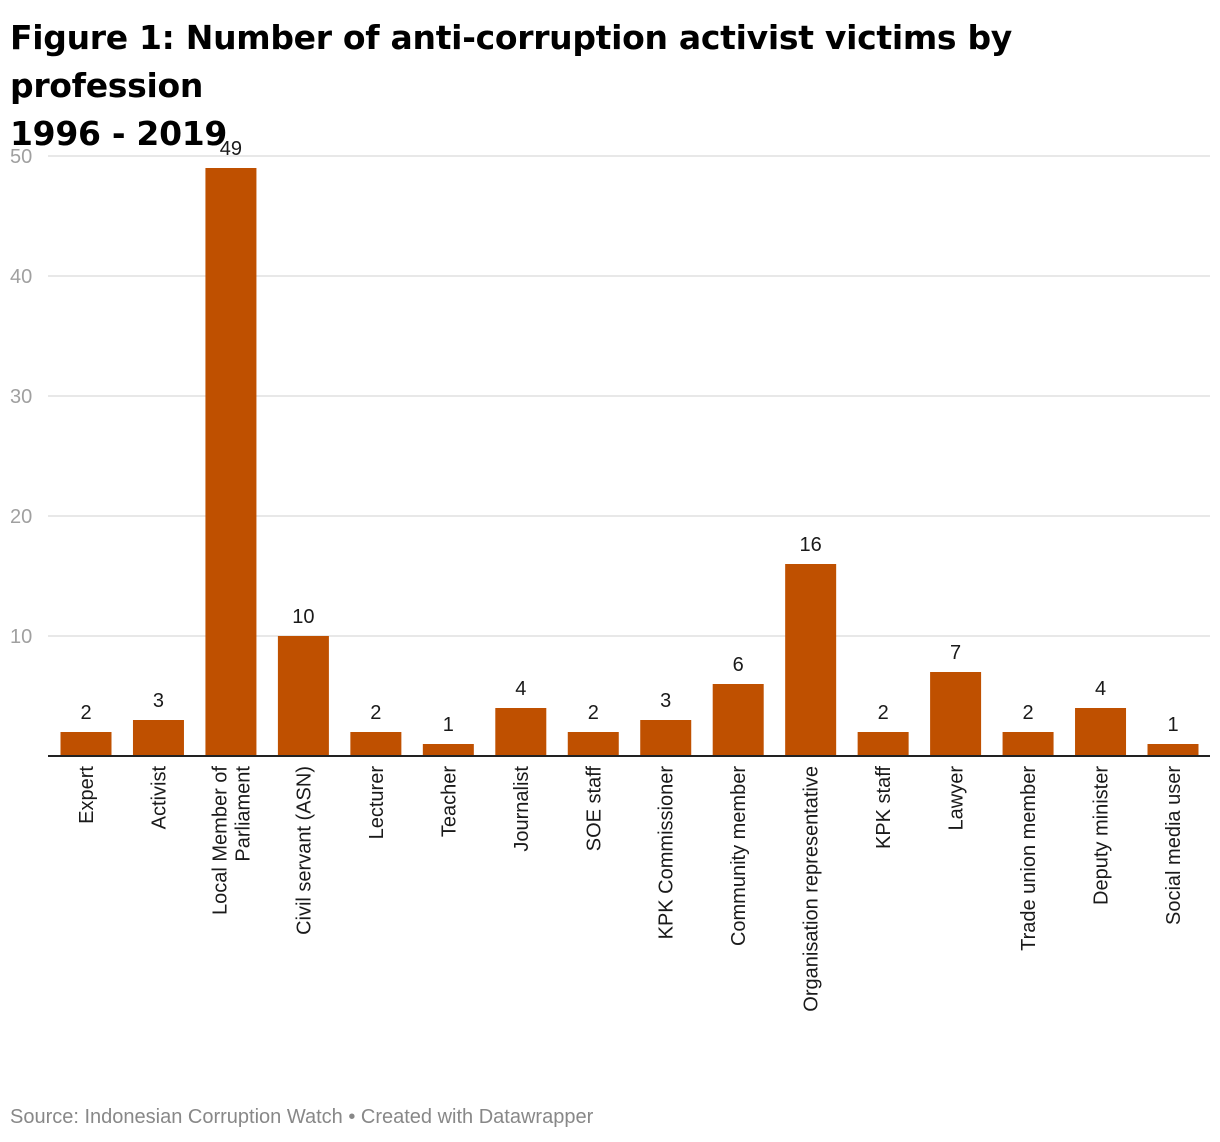 The height and width of the screenshot is (1142, 1220). I want to click on x-tick-label: Expert, so click(87, 795).